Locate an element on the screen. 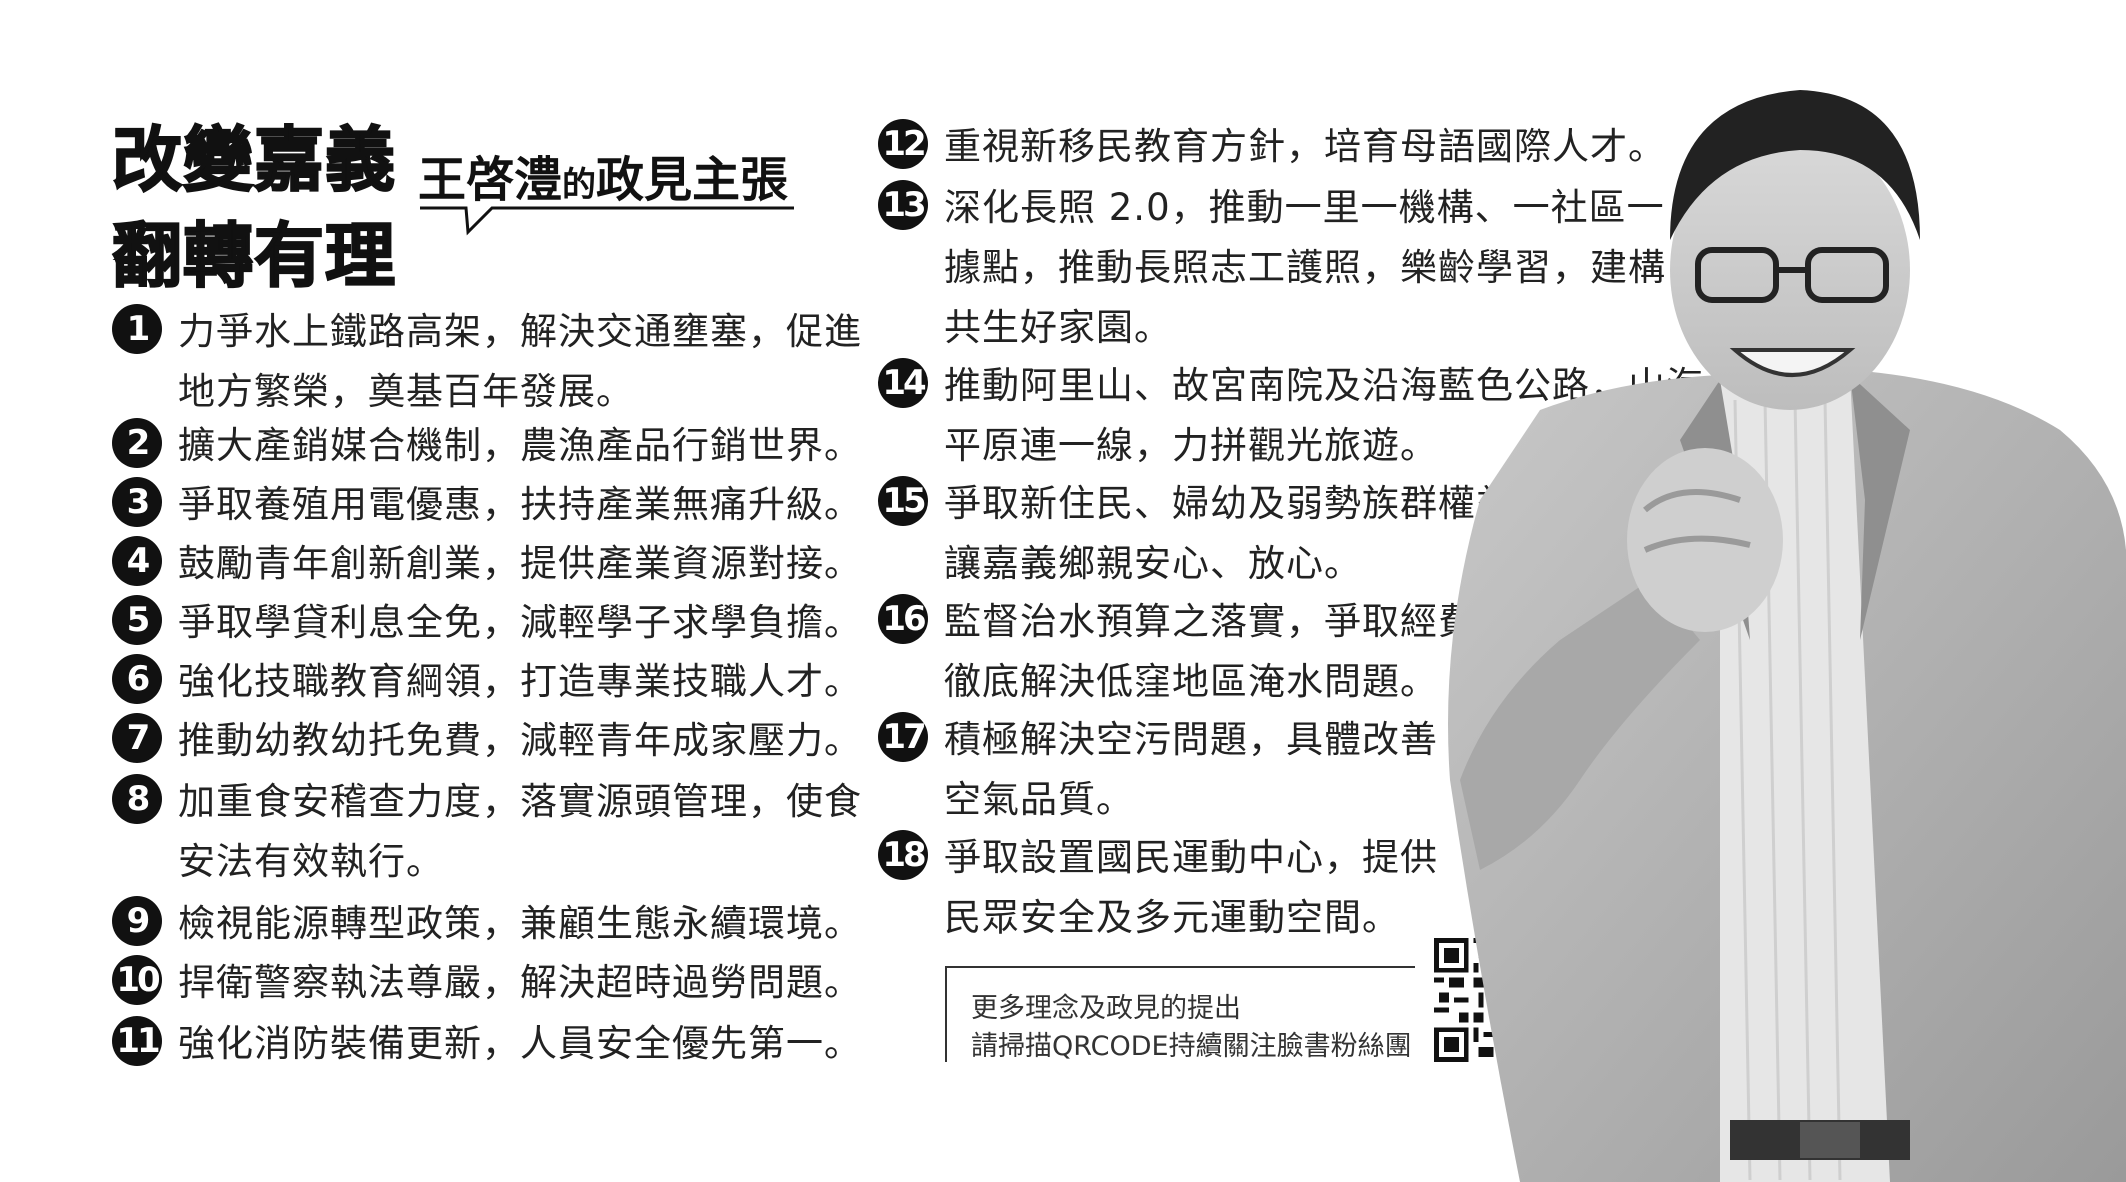 The image size is (2126, 1182). policy-number-badge: 3 is located at coordinates (137, 502).